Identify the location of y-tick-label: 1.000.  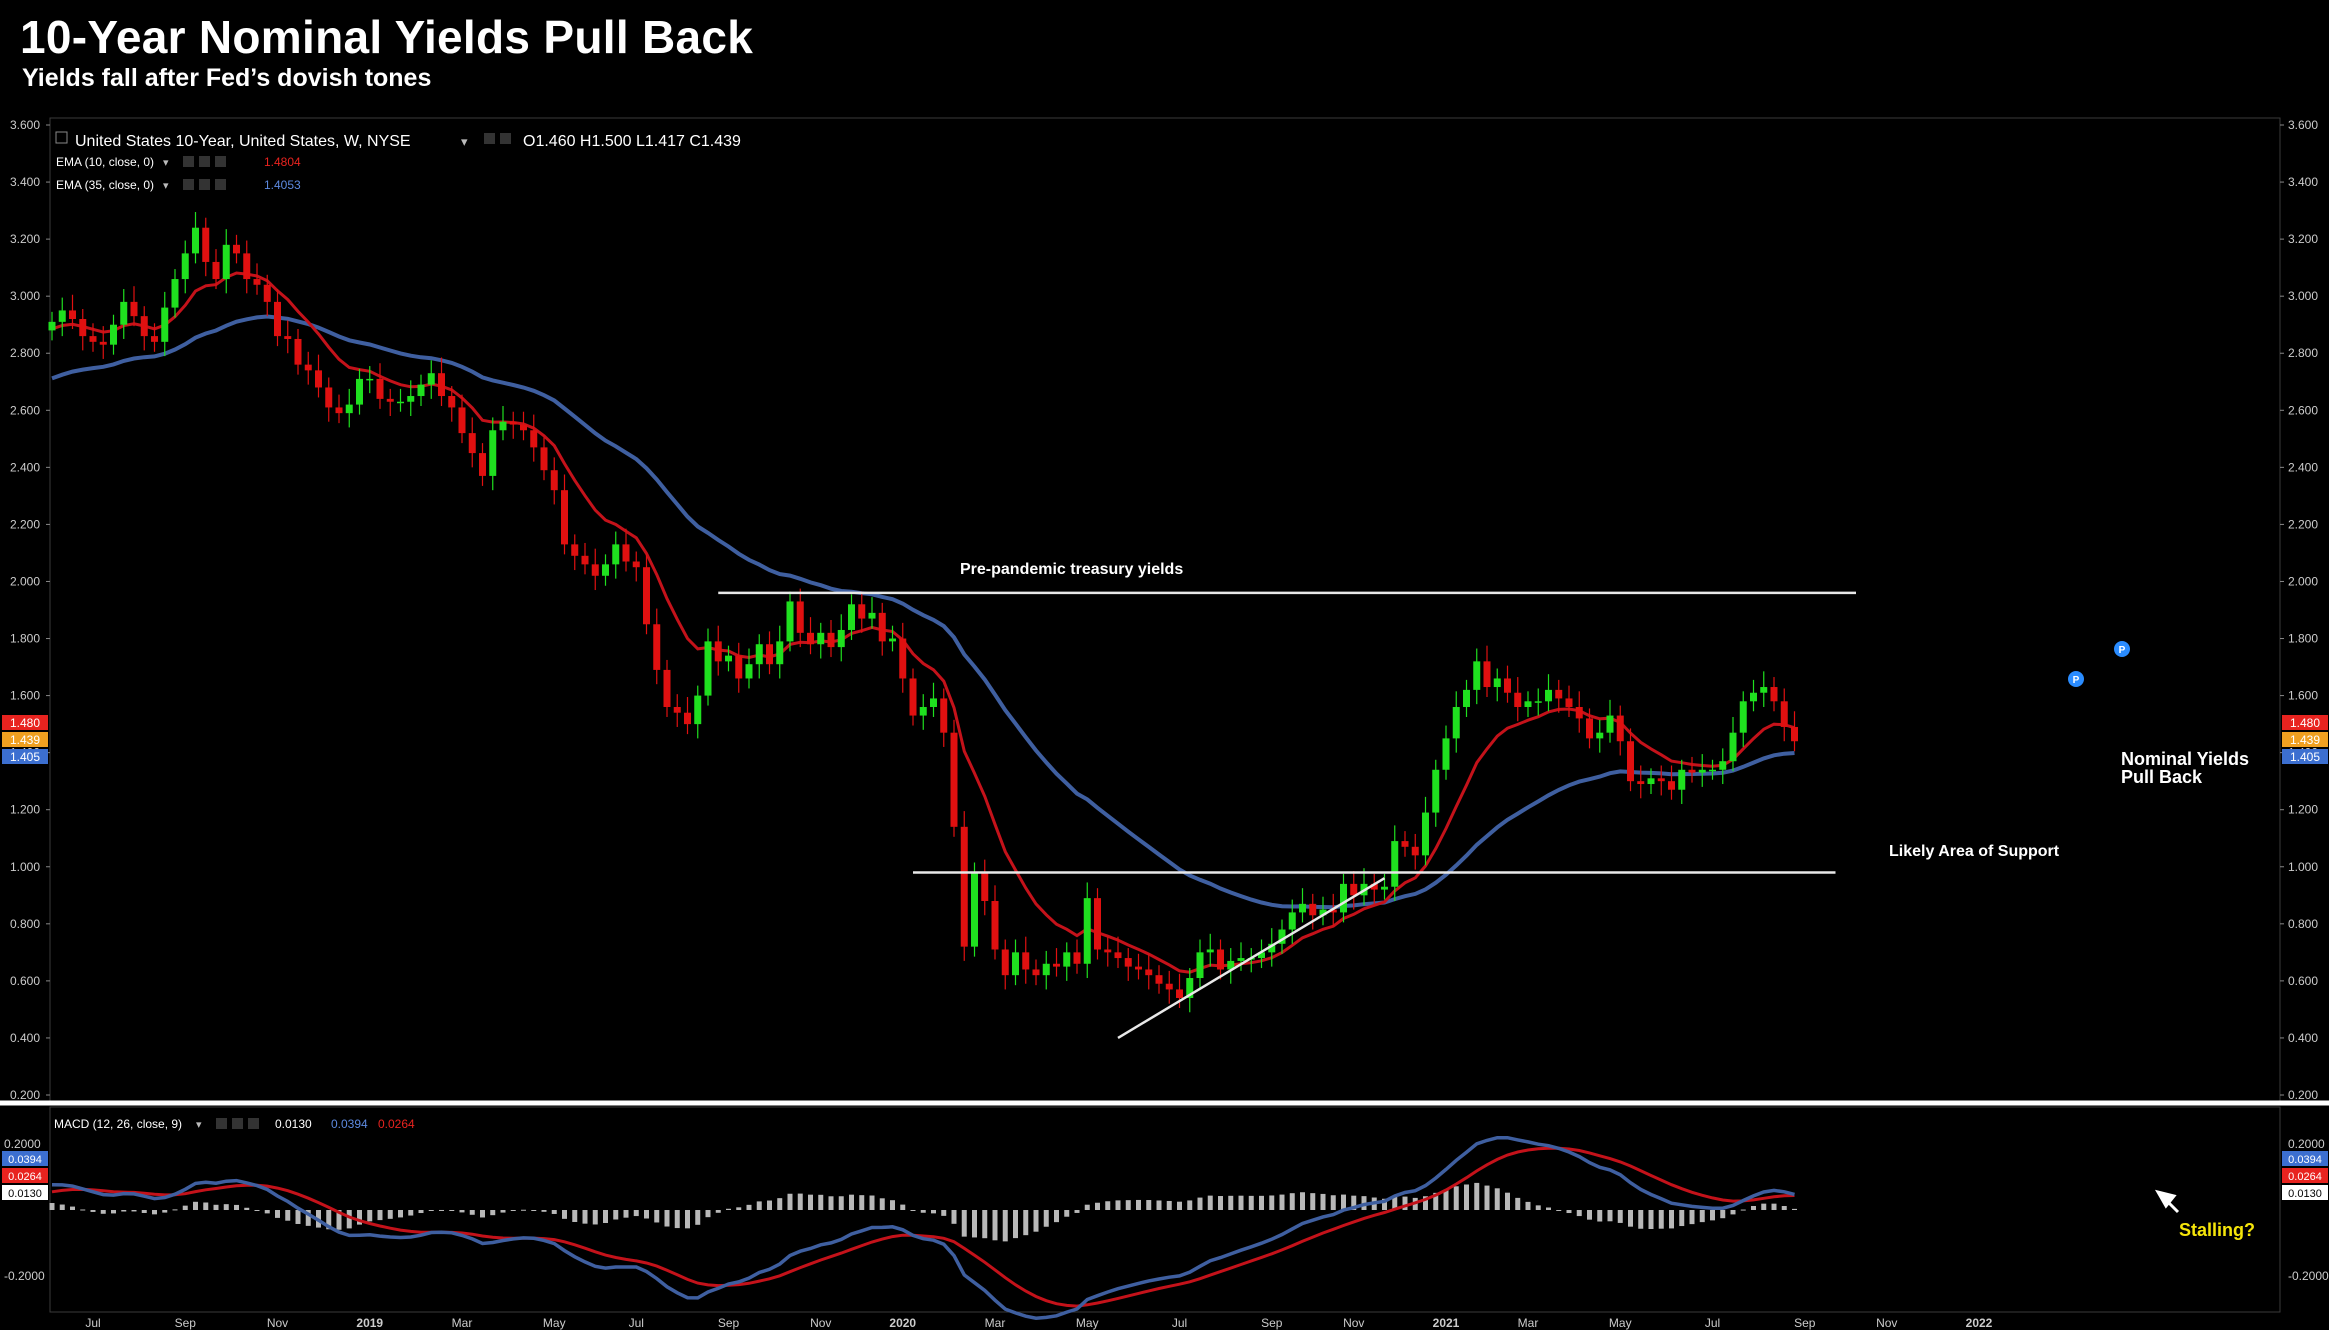
(2303, 867).